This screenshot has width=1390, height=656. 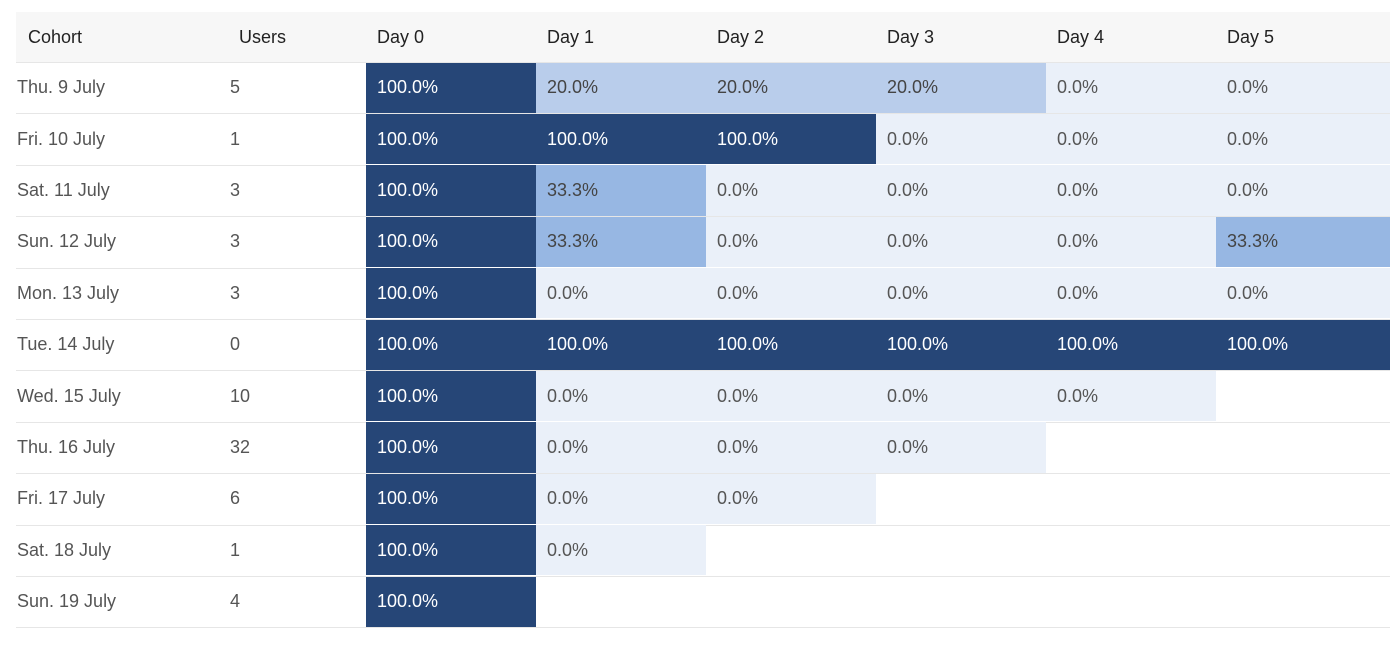 I want to click on column-header: Day 1, so click(x=571, y=36).